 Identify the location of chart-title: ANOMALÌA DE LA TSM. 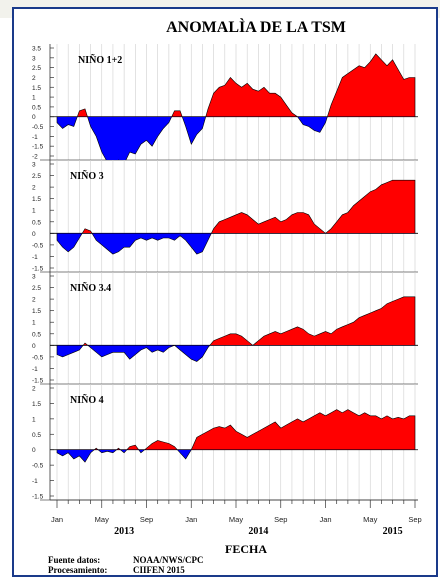
(256, 26).